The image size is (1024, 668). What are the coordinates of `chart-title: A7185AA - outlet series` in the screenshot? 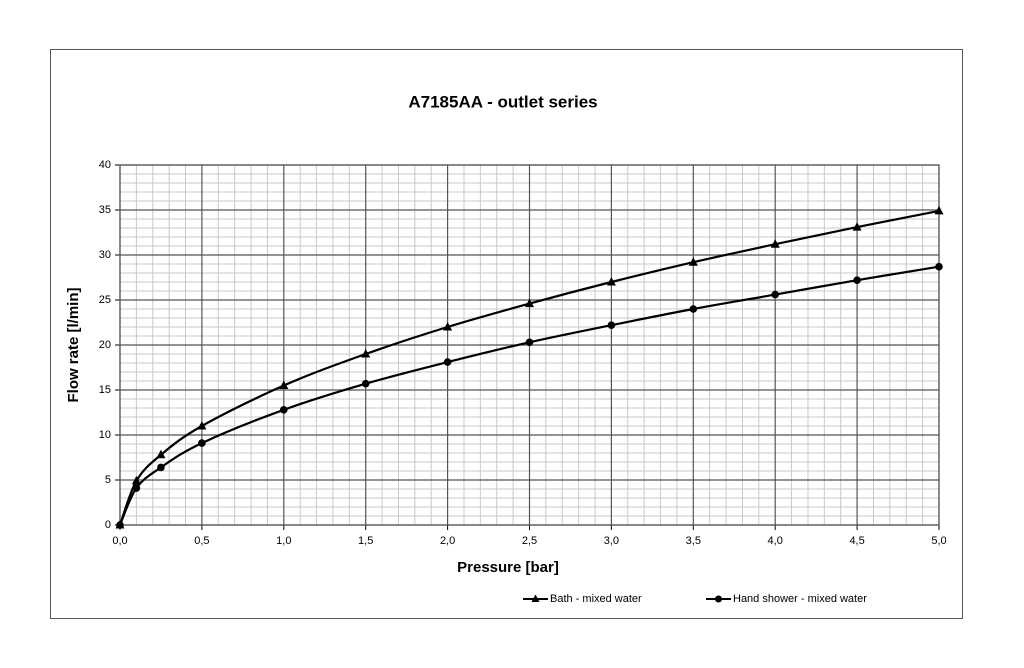 It's located at (502, 101).